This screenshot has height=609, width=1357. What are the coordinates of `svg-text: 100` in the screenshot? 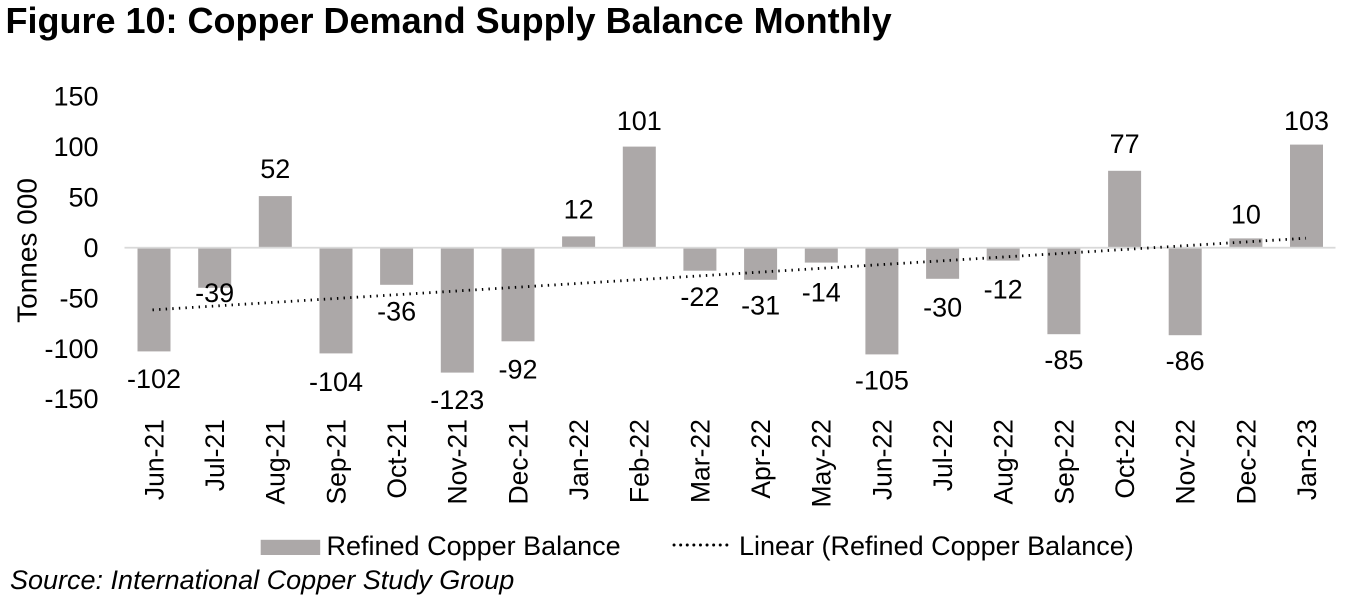 It's located at (75, 147).